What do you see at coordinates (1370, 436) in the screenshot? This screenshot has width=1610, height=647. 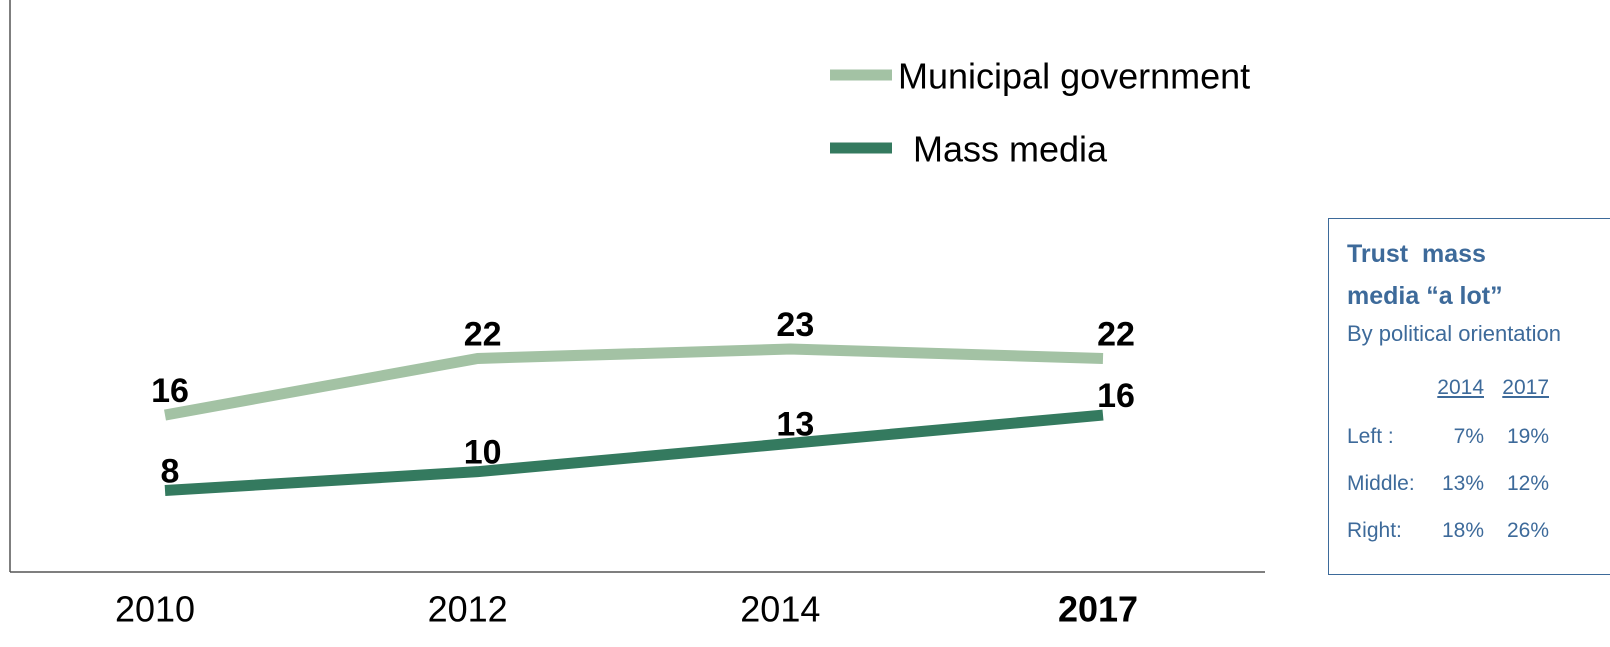 I see `row-label: Left :` at bounding box center [1370, 436].